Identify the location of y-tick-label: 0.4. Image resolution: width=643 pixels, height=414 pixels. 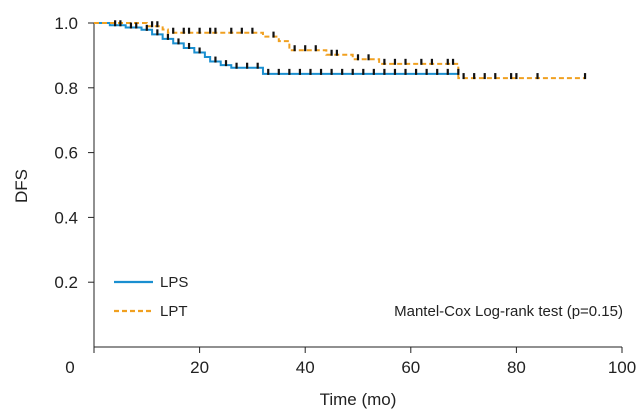
(66, 217).